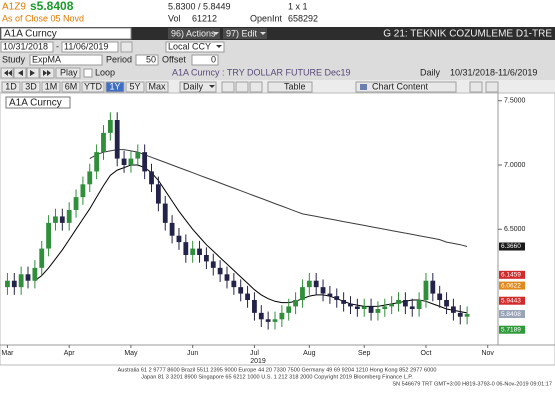 The width and height of the screenshot is (555, 400). Describe the element at coordinates (30, 34) in the screenshot. I see `security: A1A Curncy` at that location.